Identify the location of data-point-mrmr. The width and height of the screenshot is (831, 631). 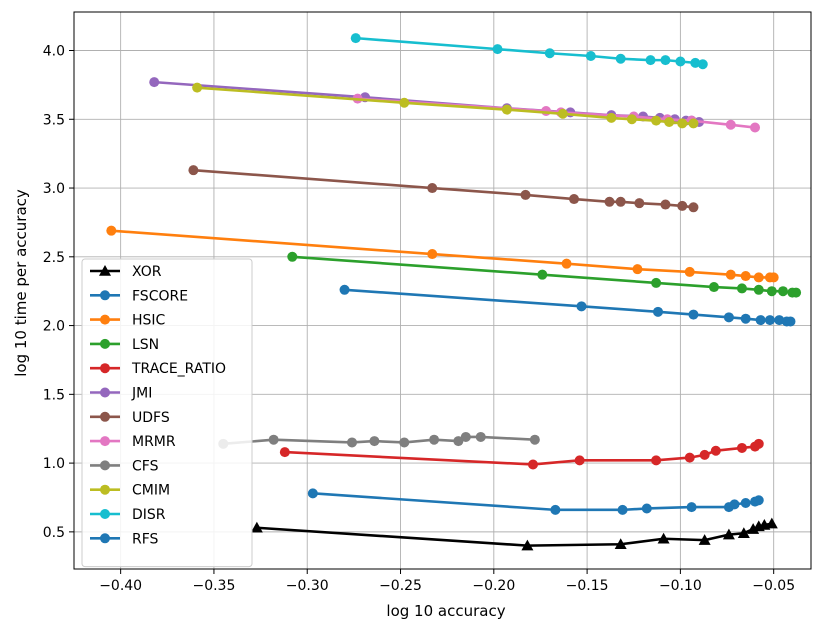
(730, 124).